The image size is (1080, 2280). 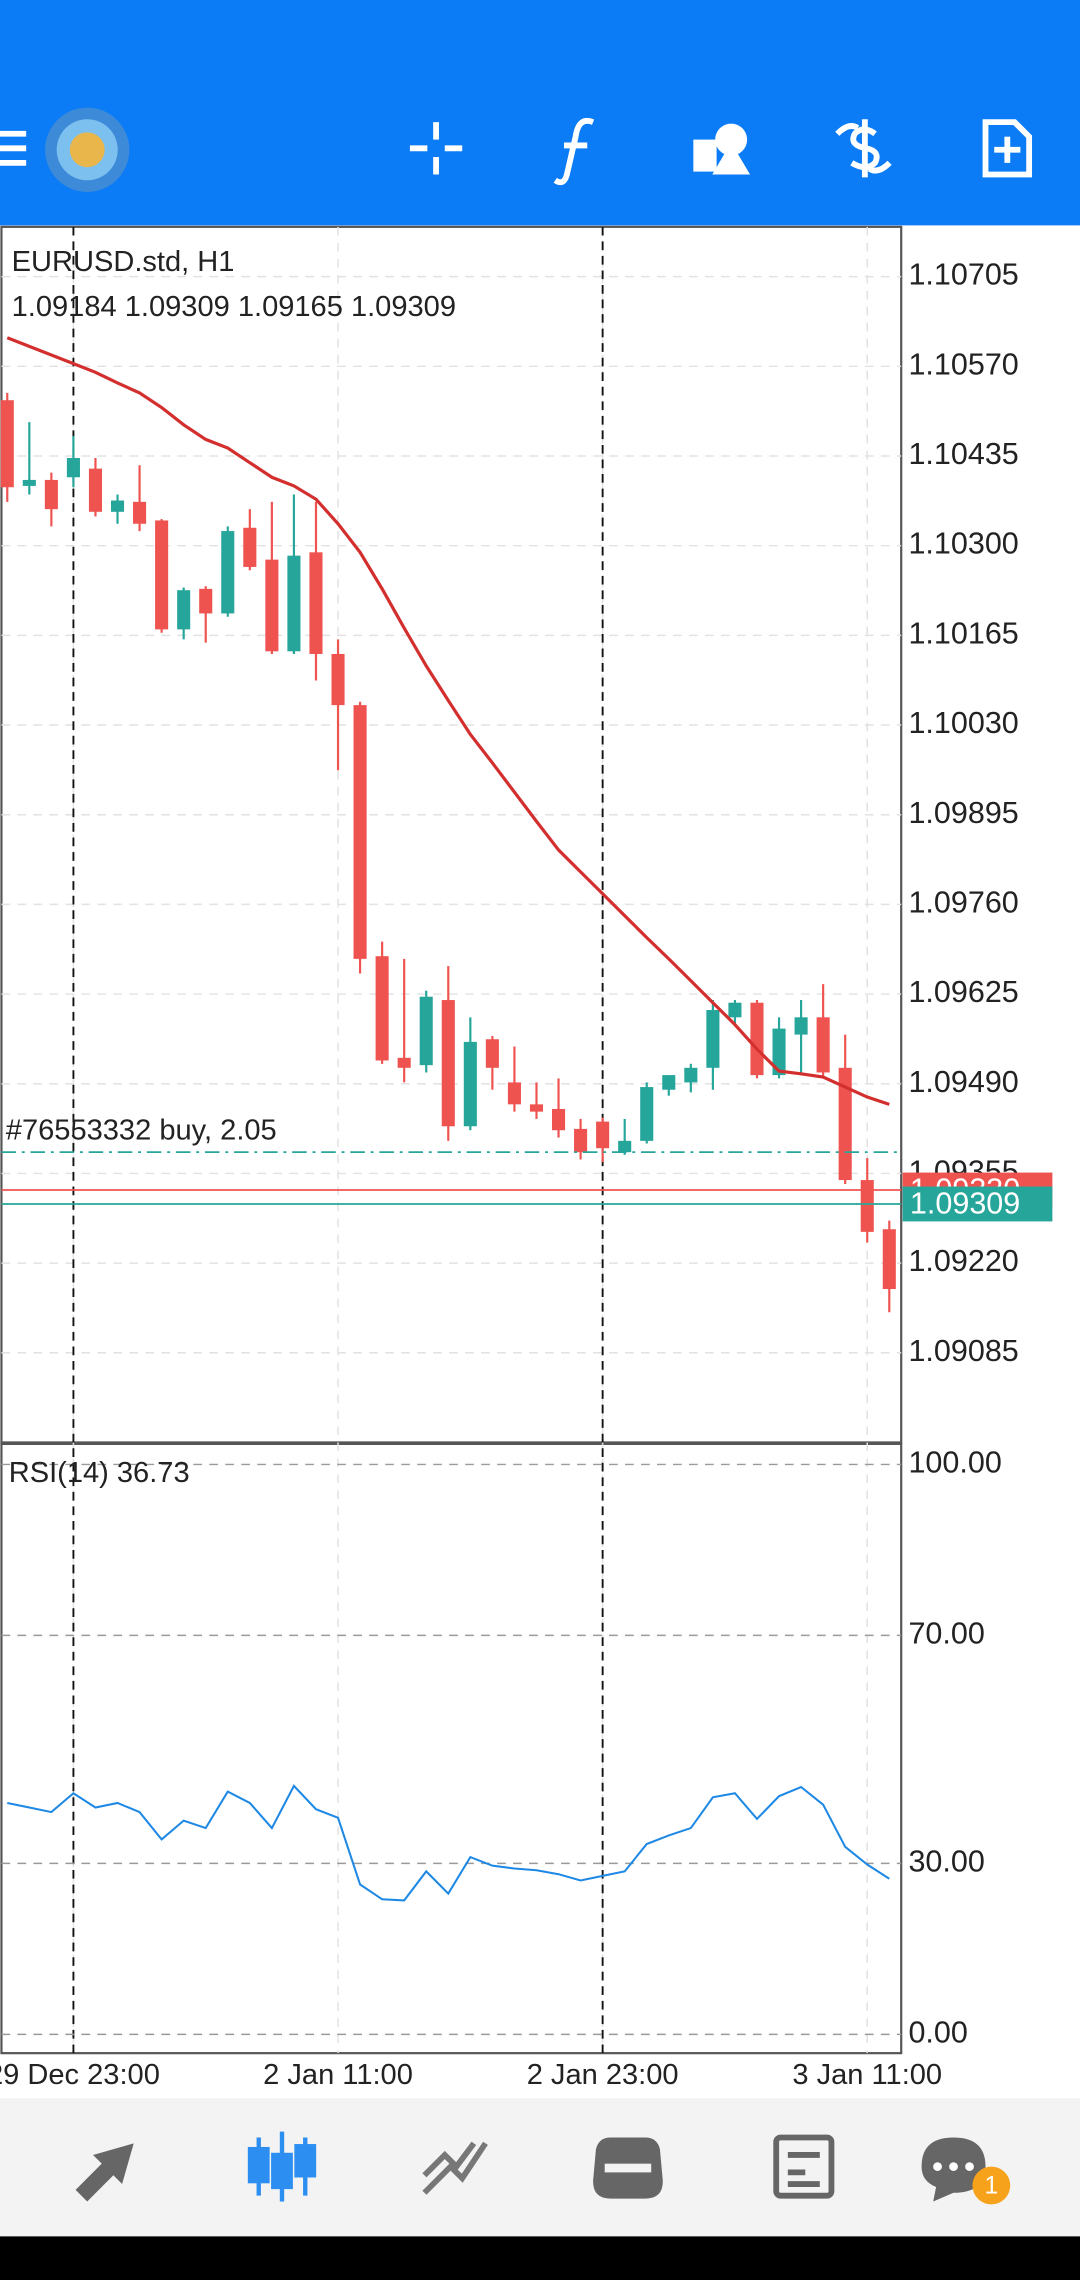 What do you see at coordinates (574, 151) in the screenshot?
I see `indicators-button` at bounding box center [574, 151].